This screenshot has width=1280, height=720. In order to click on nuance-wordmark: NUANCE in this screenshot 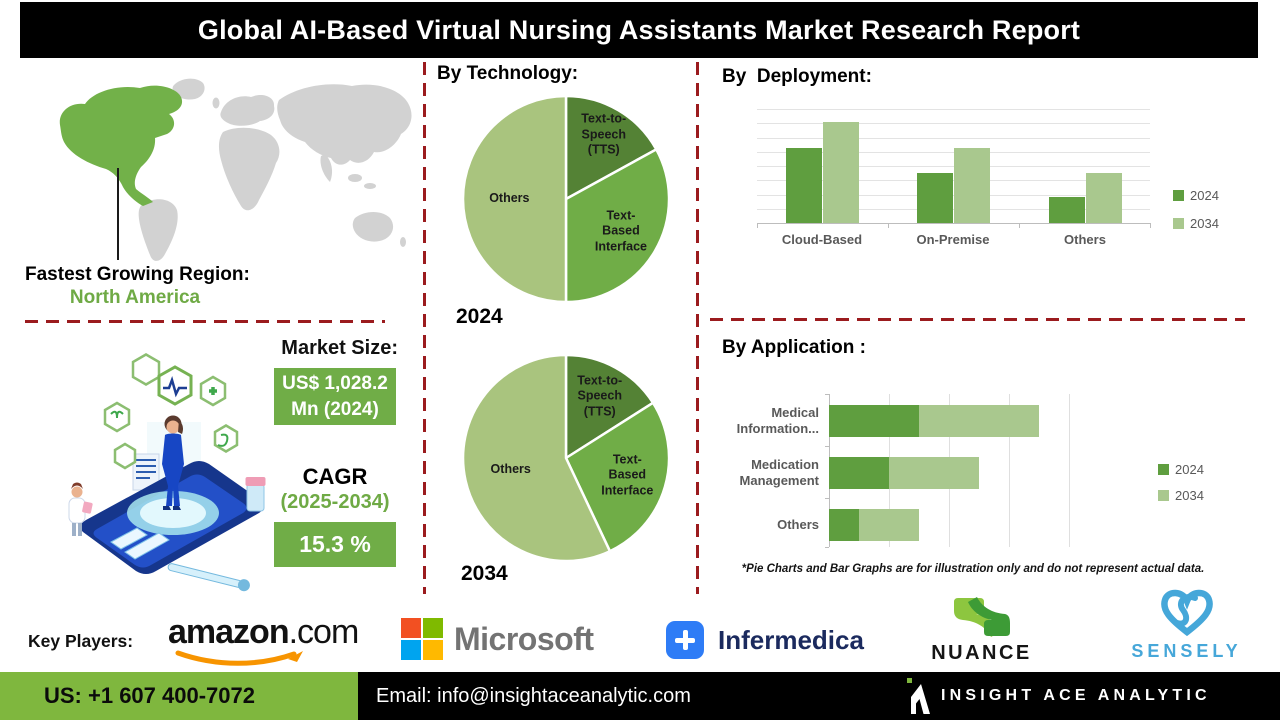, I will do `click(981, 653)`.